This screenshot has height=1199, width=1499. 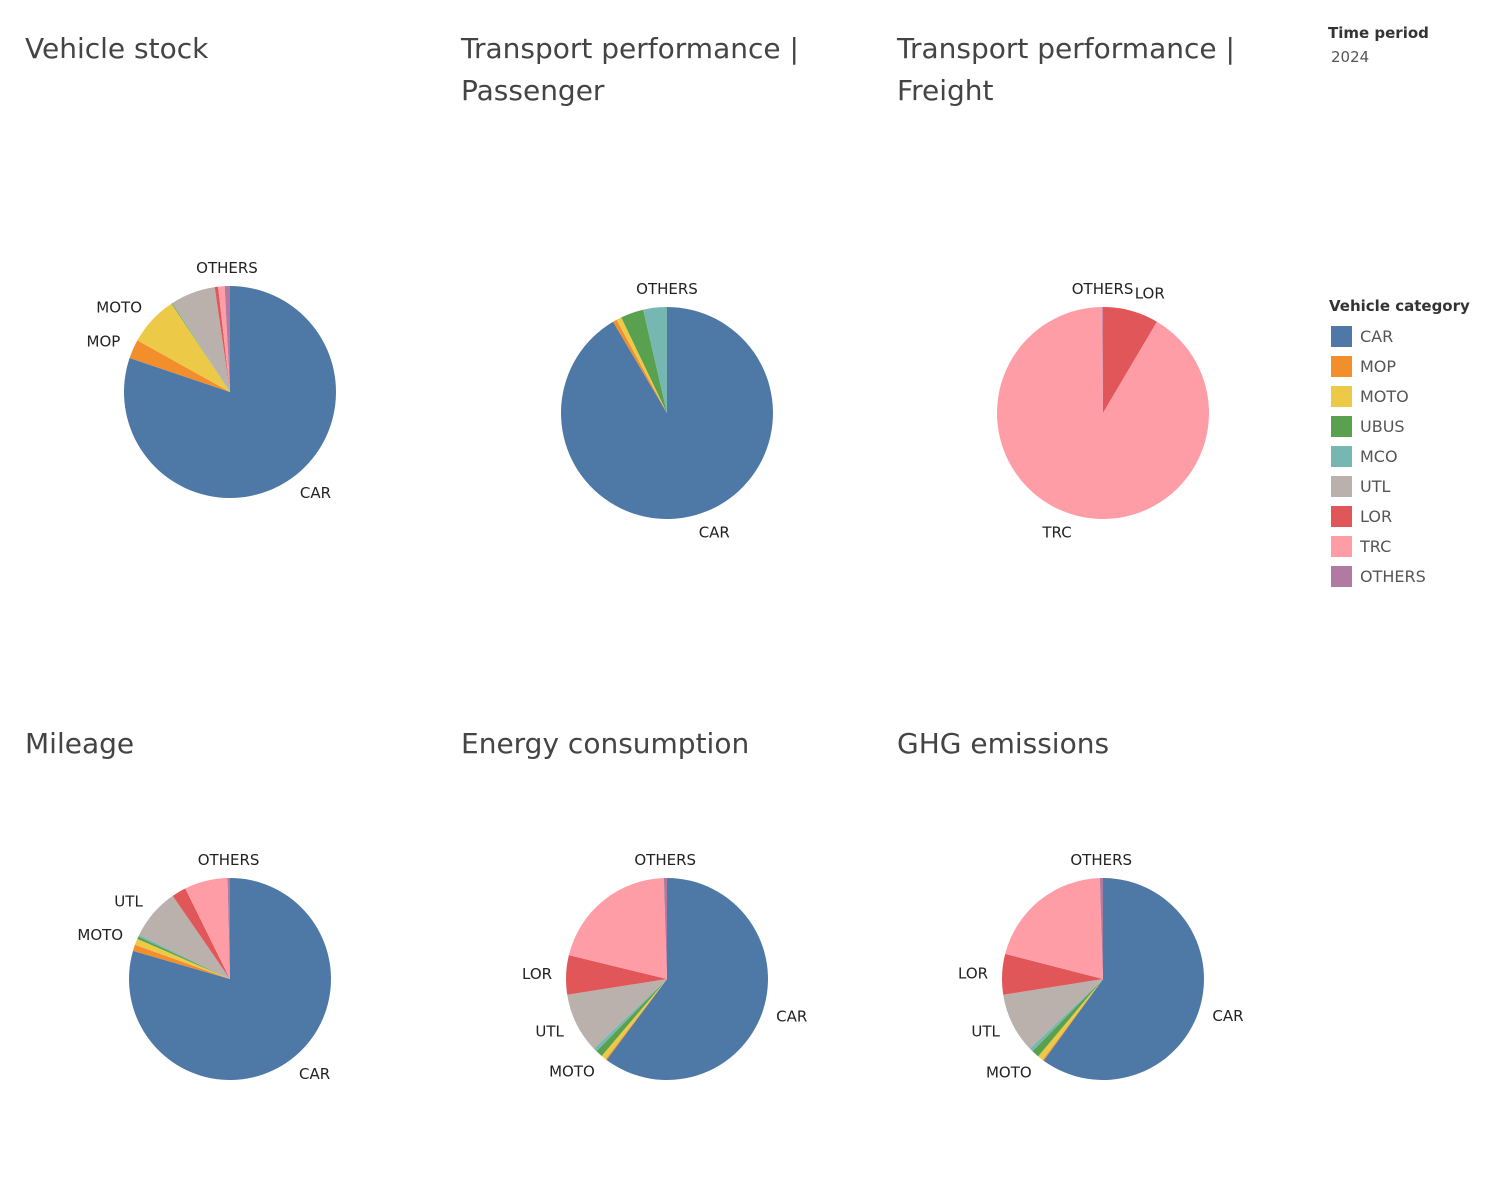 I want to click on slice-label-mop: MOP, so click(x=104, y=342).